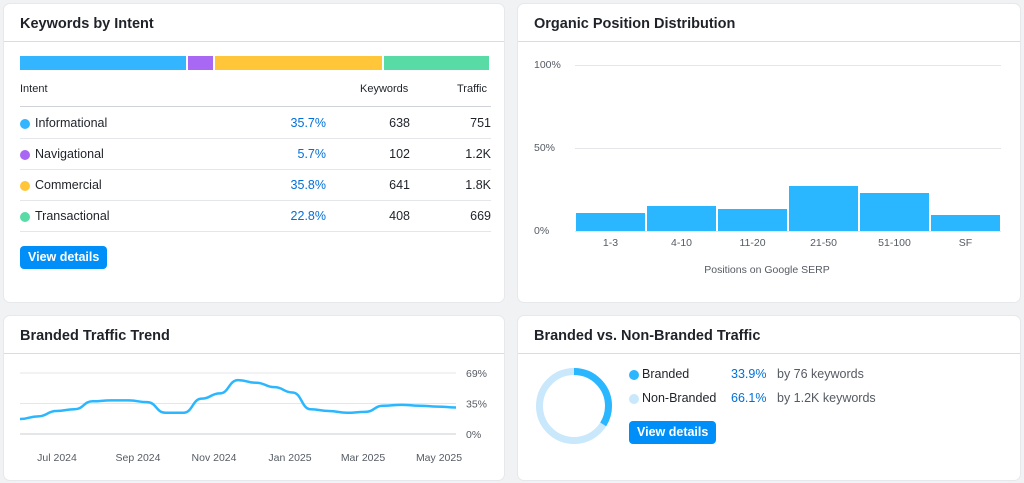  Describe the element at coordinates (68, 185) in the screenshot. I see `intent-label: Commercial` at that location.